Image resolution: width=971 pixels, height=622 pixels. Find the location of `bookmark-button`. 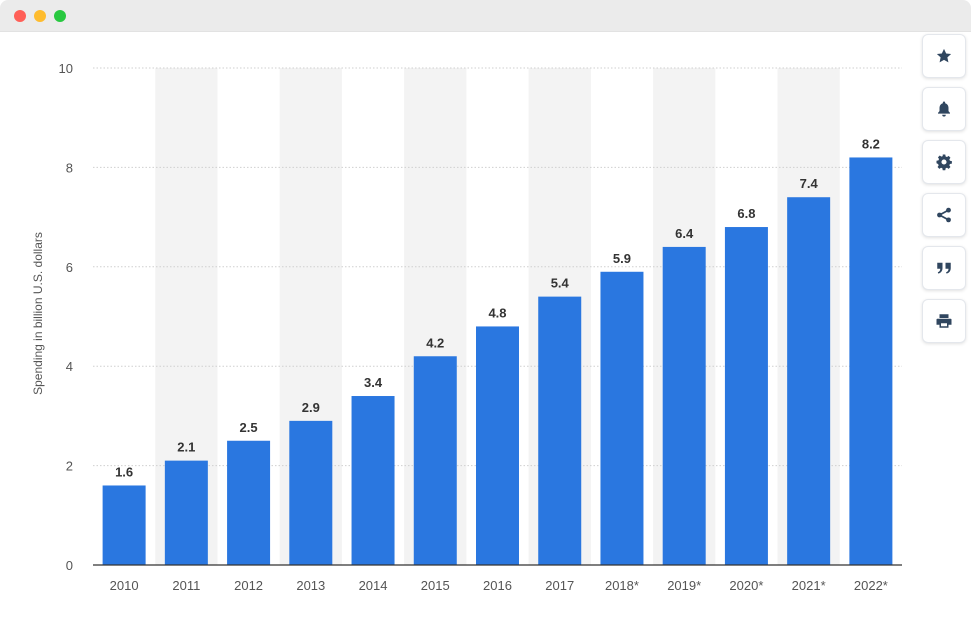

bookmark-button is located at coordinates (944, 56).